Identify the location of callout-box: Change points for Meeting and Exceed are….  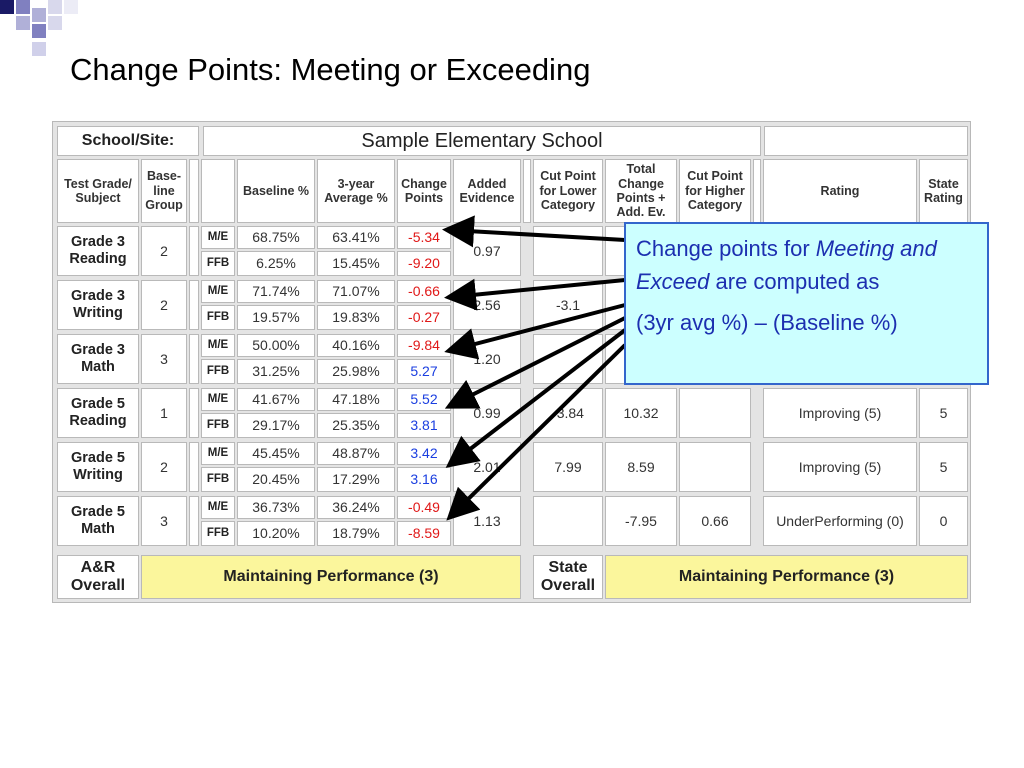
(806, 303).